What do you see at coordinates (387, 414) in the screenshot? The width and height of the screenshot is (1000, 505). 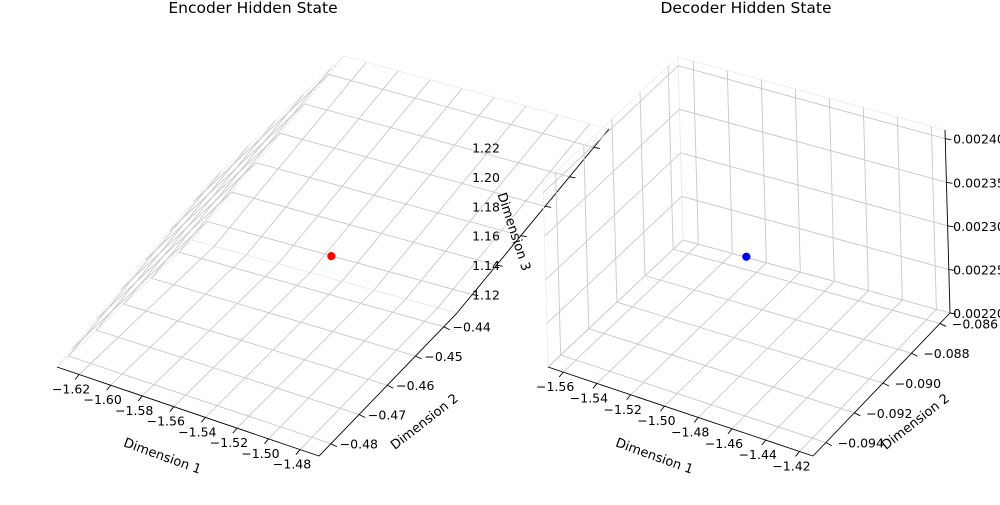 I see `encoder-y-tick-label: −0.47` at bounding box center [387, 414].